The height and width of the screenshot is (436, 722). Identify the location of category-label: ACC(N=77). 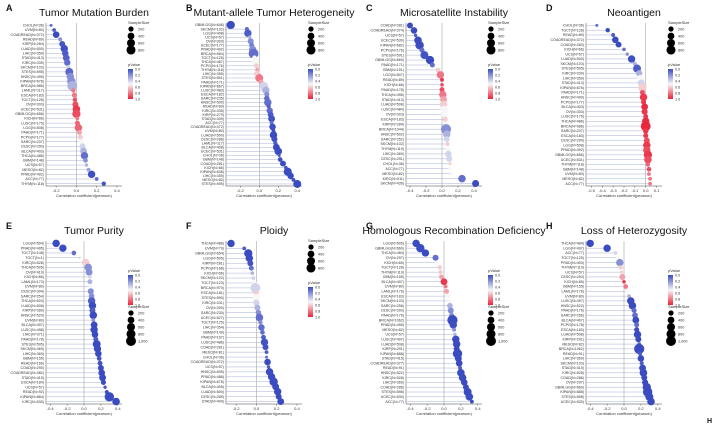
(214, 123).